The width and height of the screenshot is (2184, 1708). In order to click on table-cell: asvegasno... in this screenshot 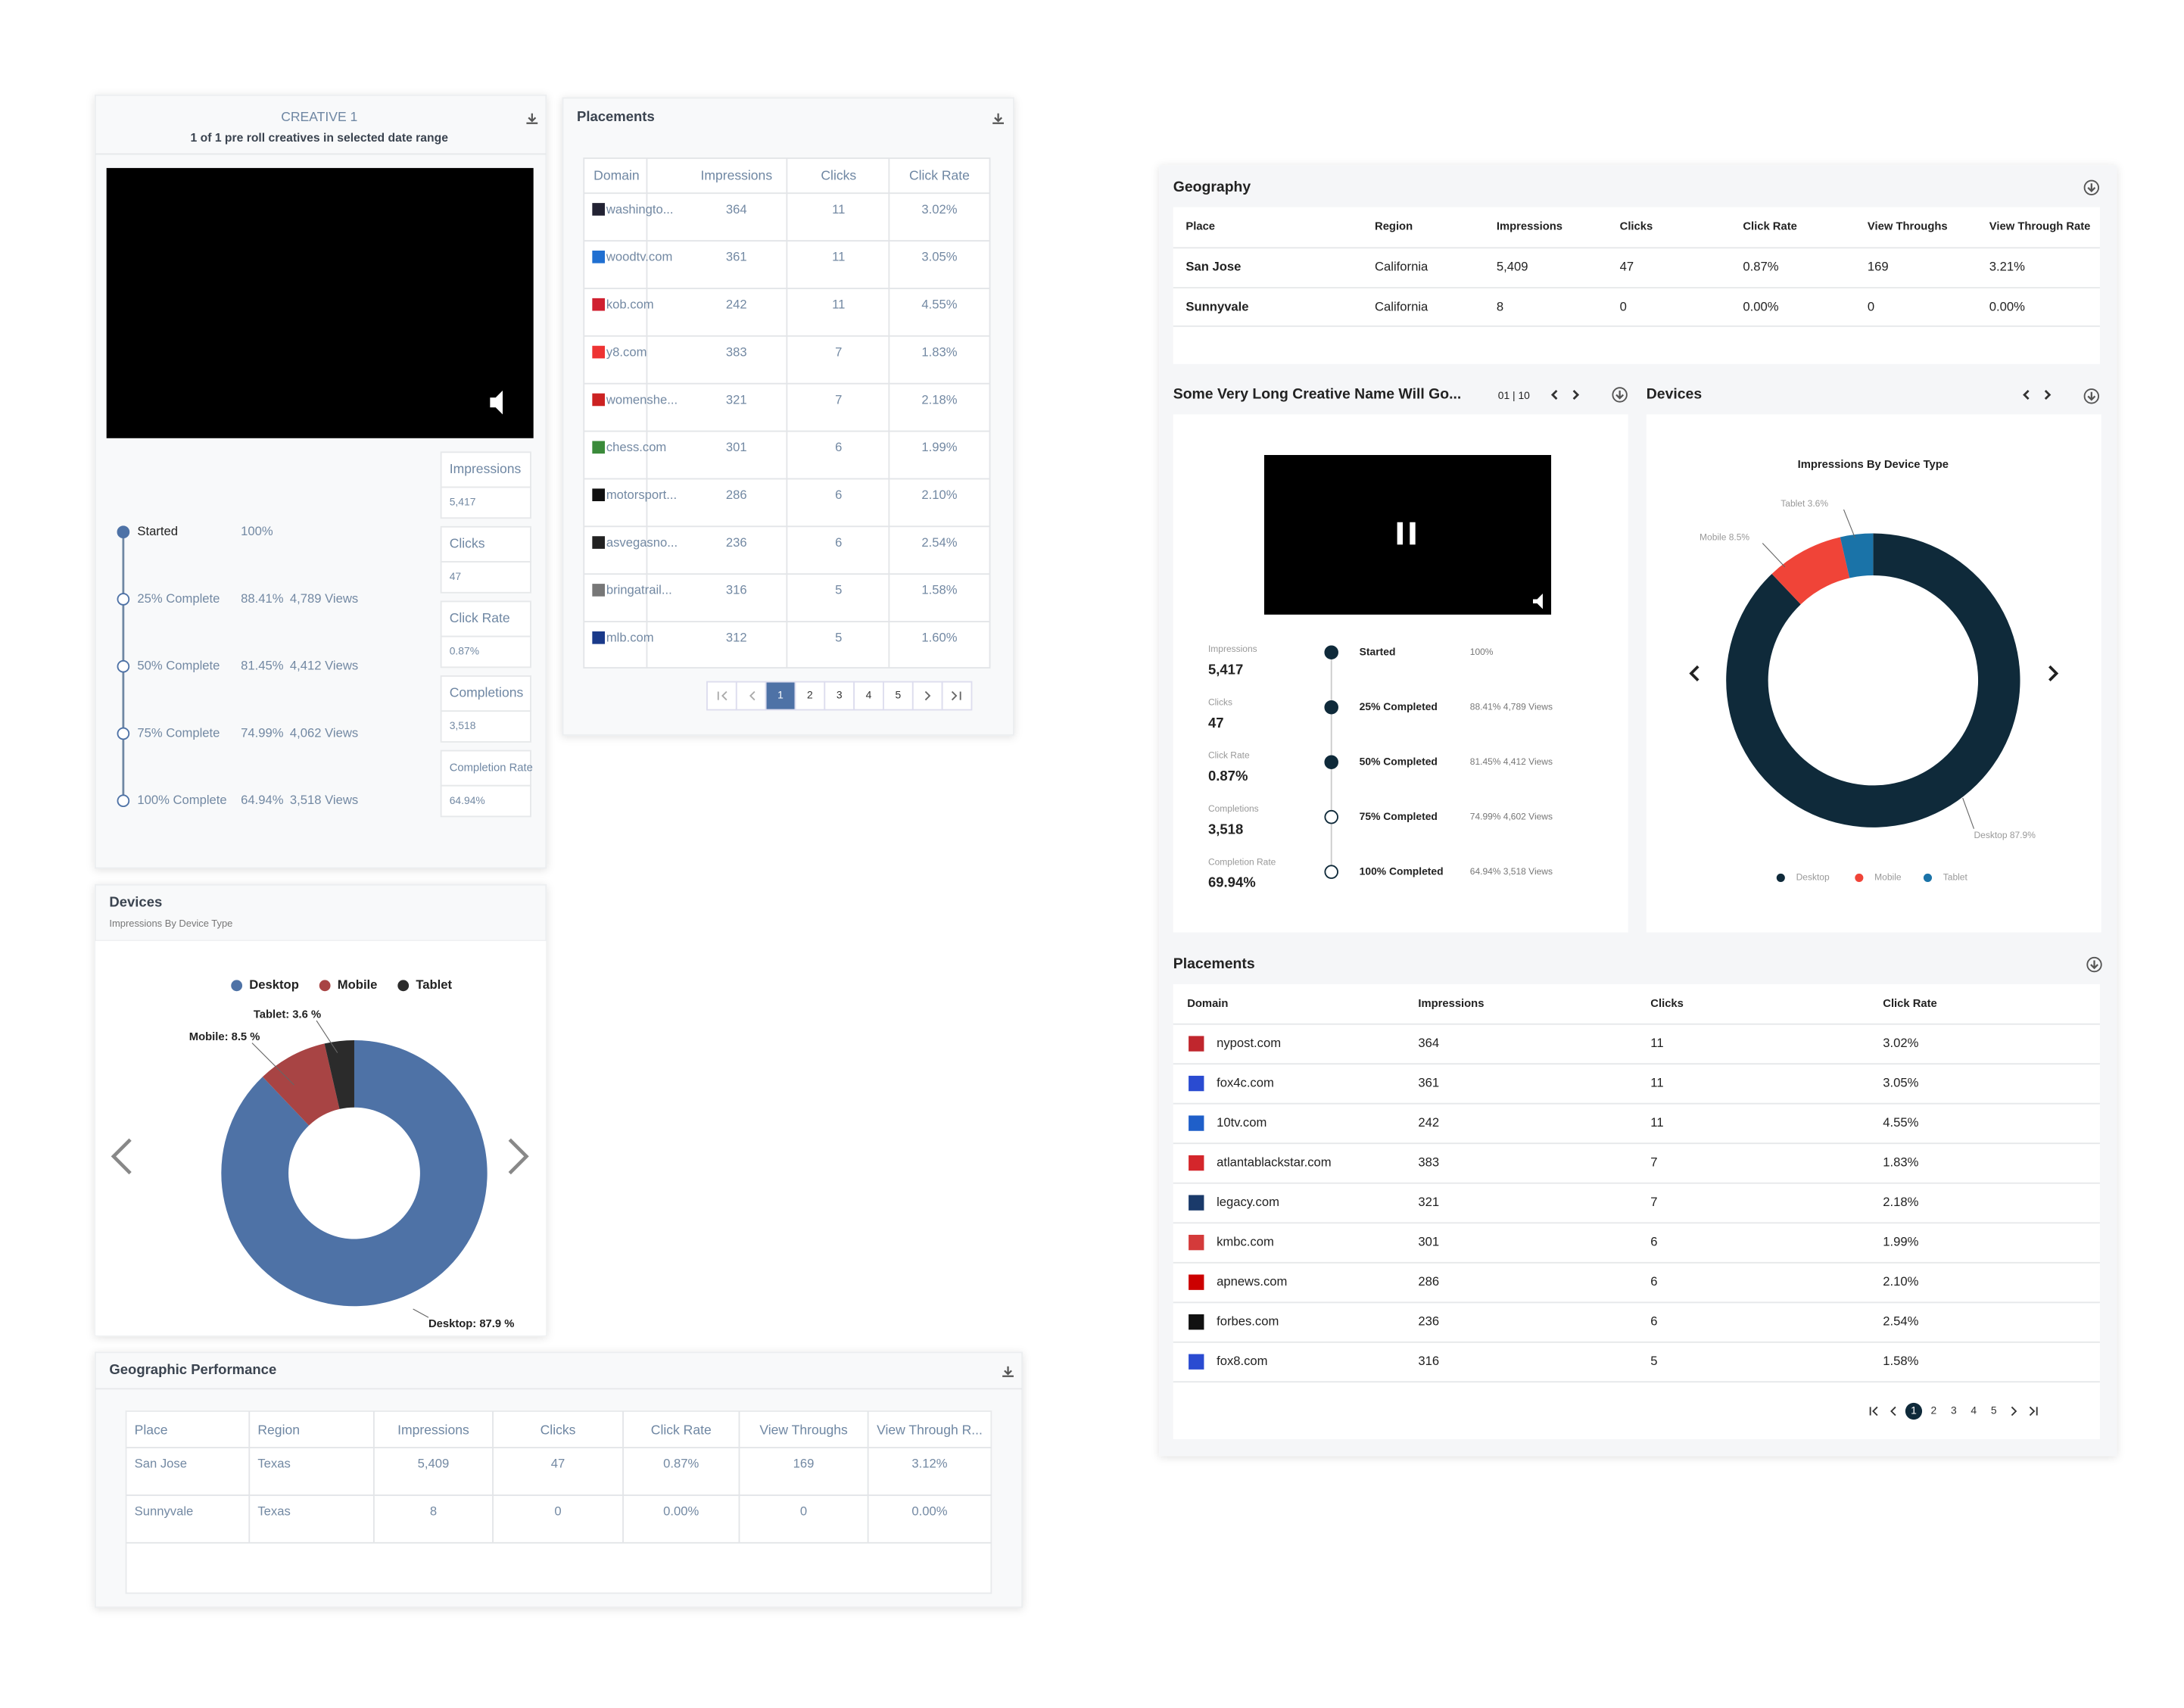, I will do `click(642, 542)`.